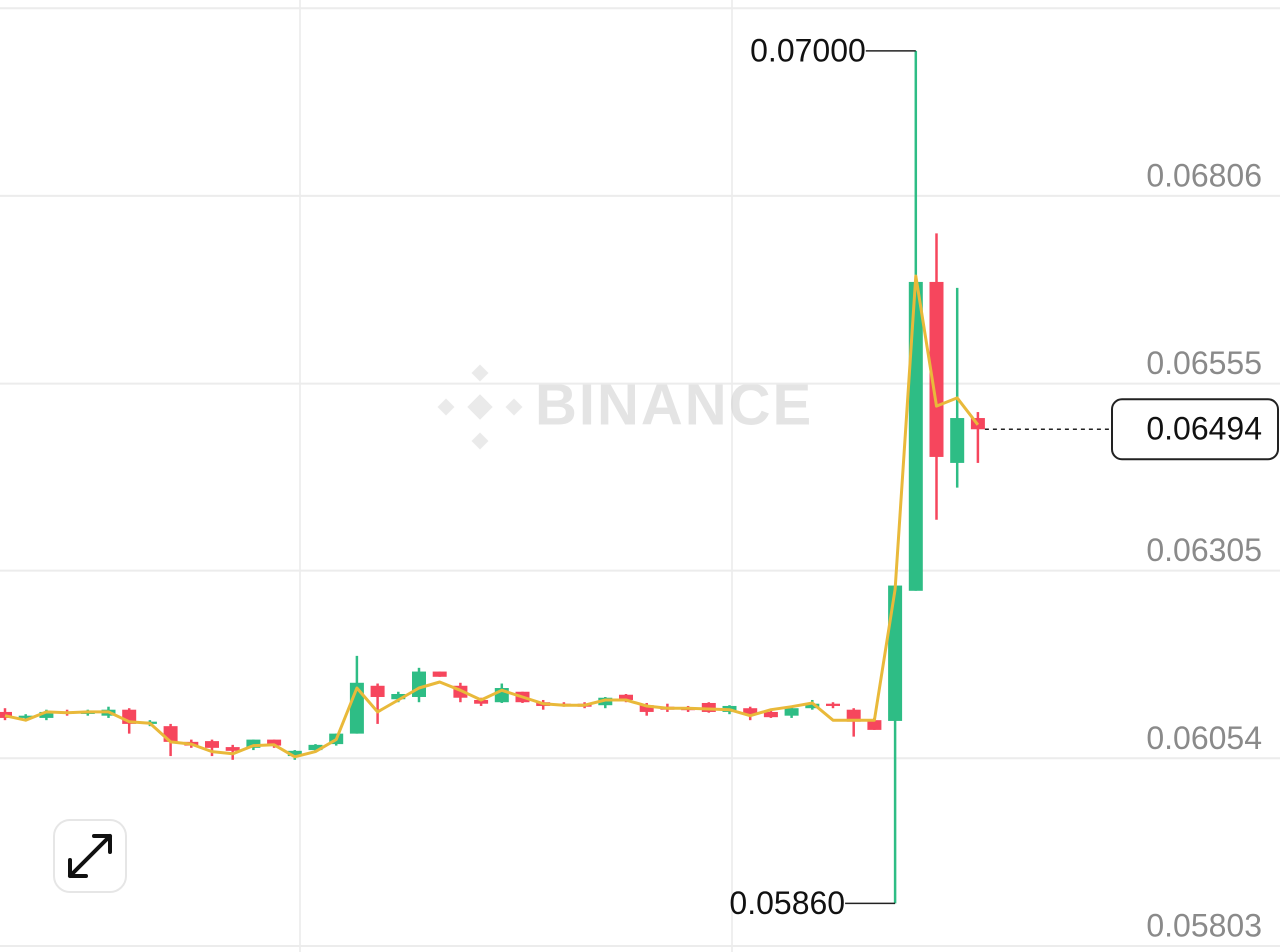 The image size is (1280, 952). Describe the element at coordinates (1204, 363) in the screenshot. I see `y-tick-label: 0.06555` at that location.